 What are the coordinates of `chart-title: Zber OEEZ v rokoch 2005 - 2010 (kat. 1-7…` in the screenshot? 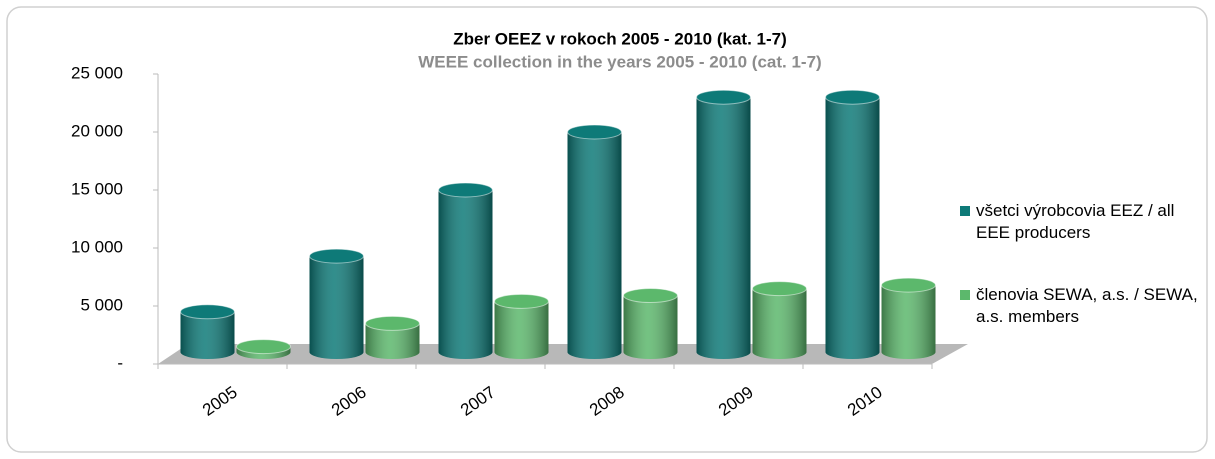 It's located at (620, 38).